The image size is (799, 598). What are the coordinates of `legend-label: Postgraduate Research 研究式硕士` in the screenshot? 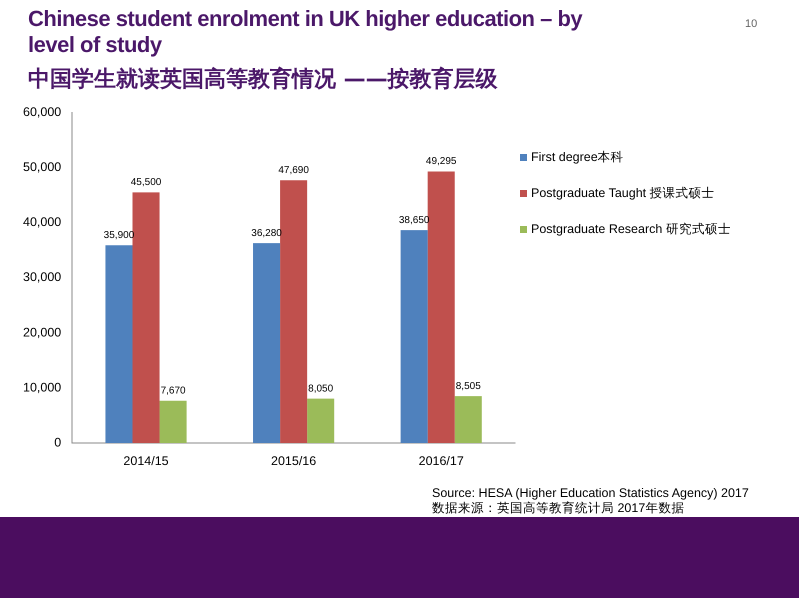 It's located at (631, 229).